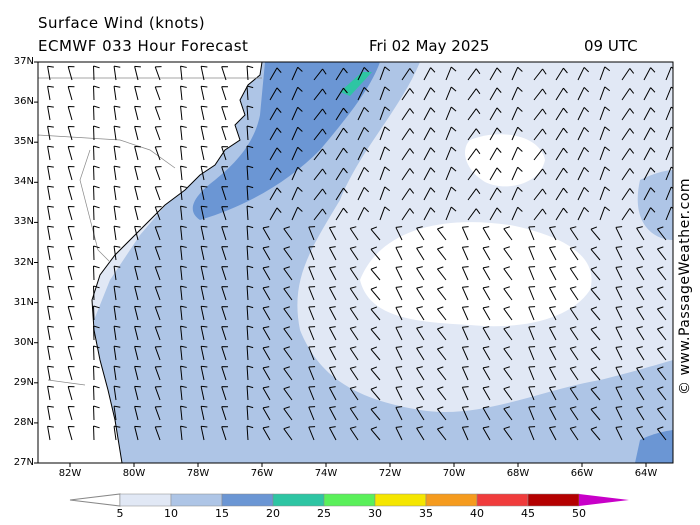  Describe the element at coordinates (579, 513) in the screenshot. I see `scale-value: 50` at that location.